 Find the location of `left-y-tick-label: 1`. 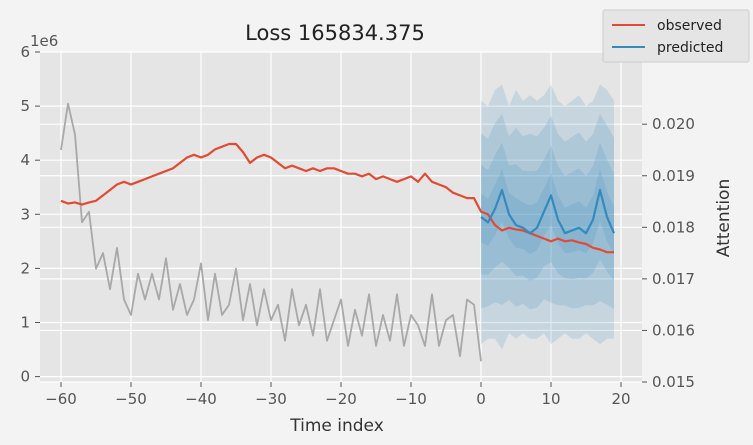

left-y-tick-label: 1 is located at coordinates (25, 322).